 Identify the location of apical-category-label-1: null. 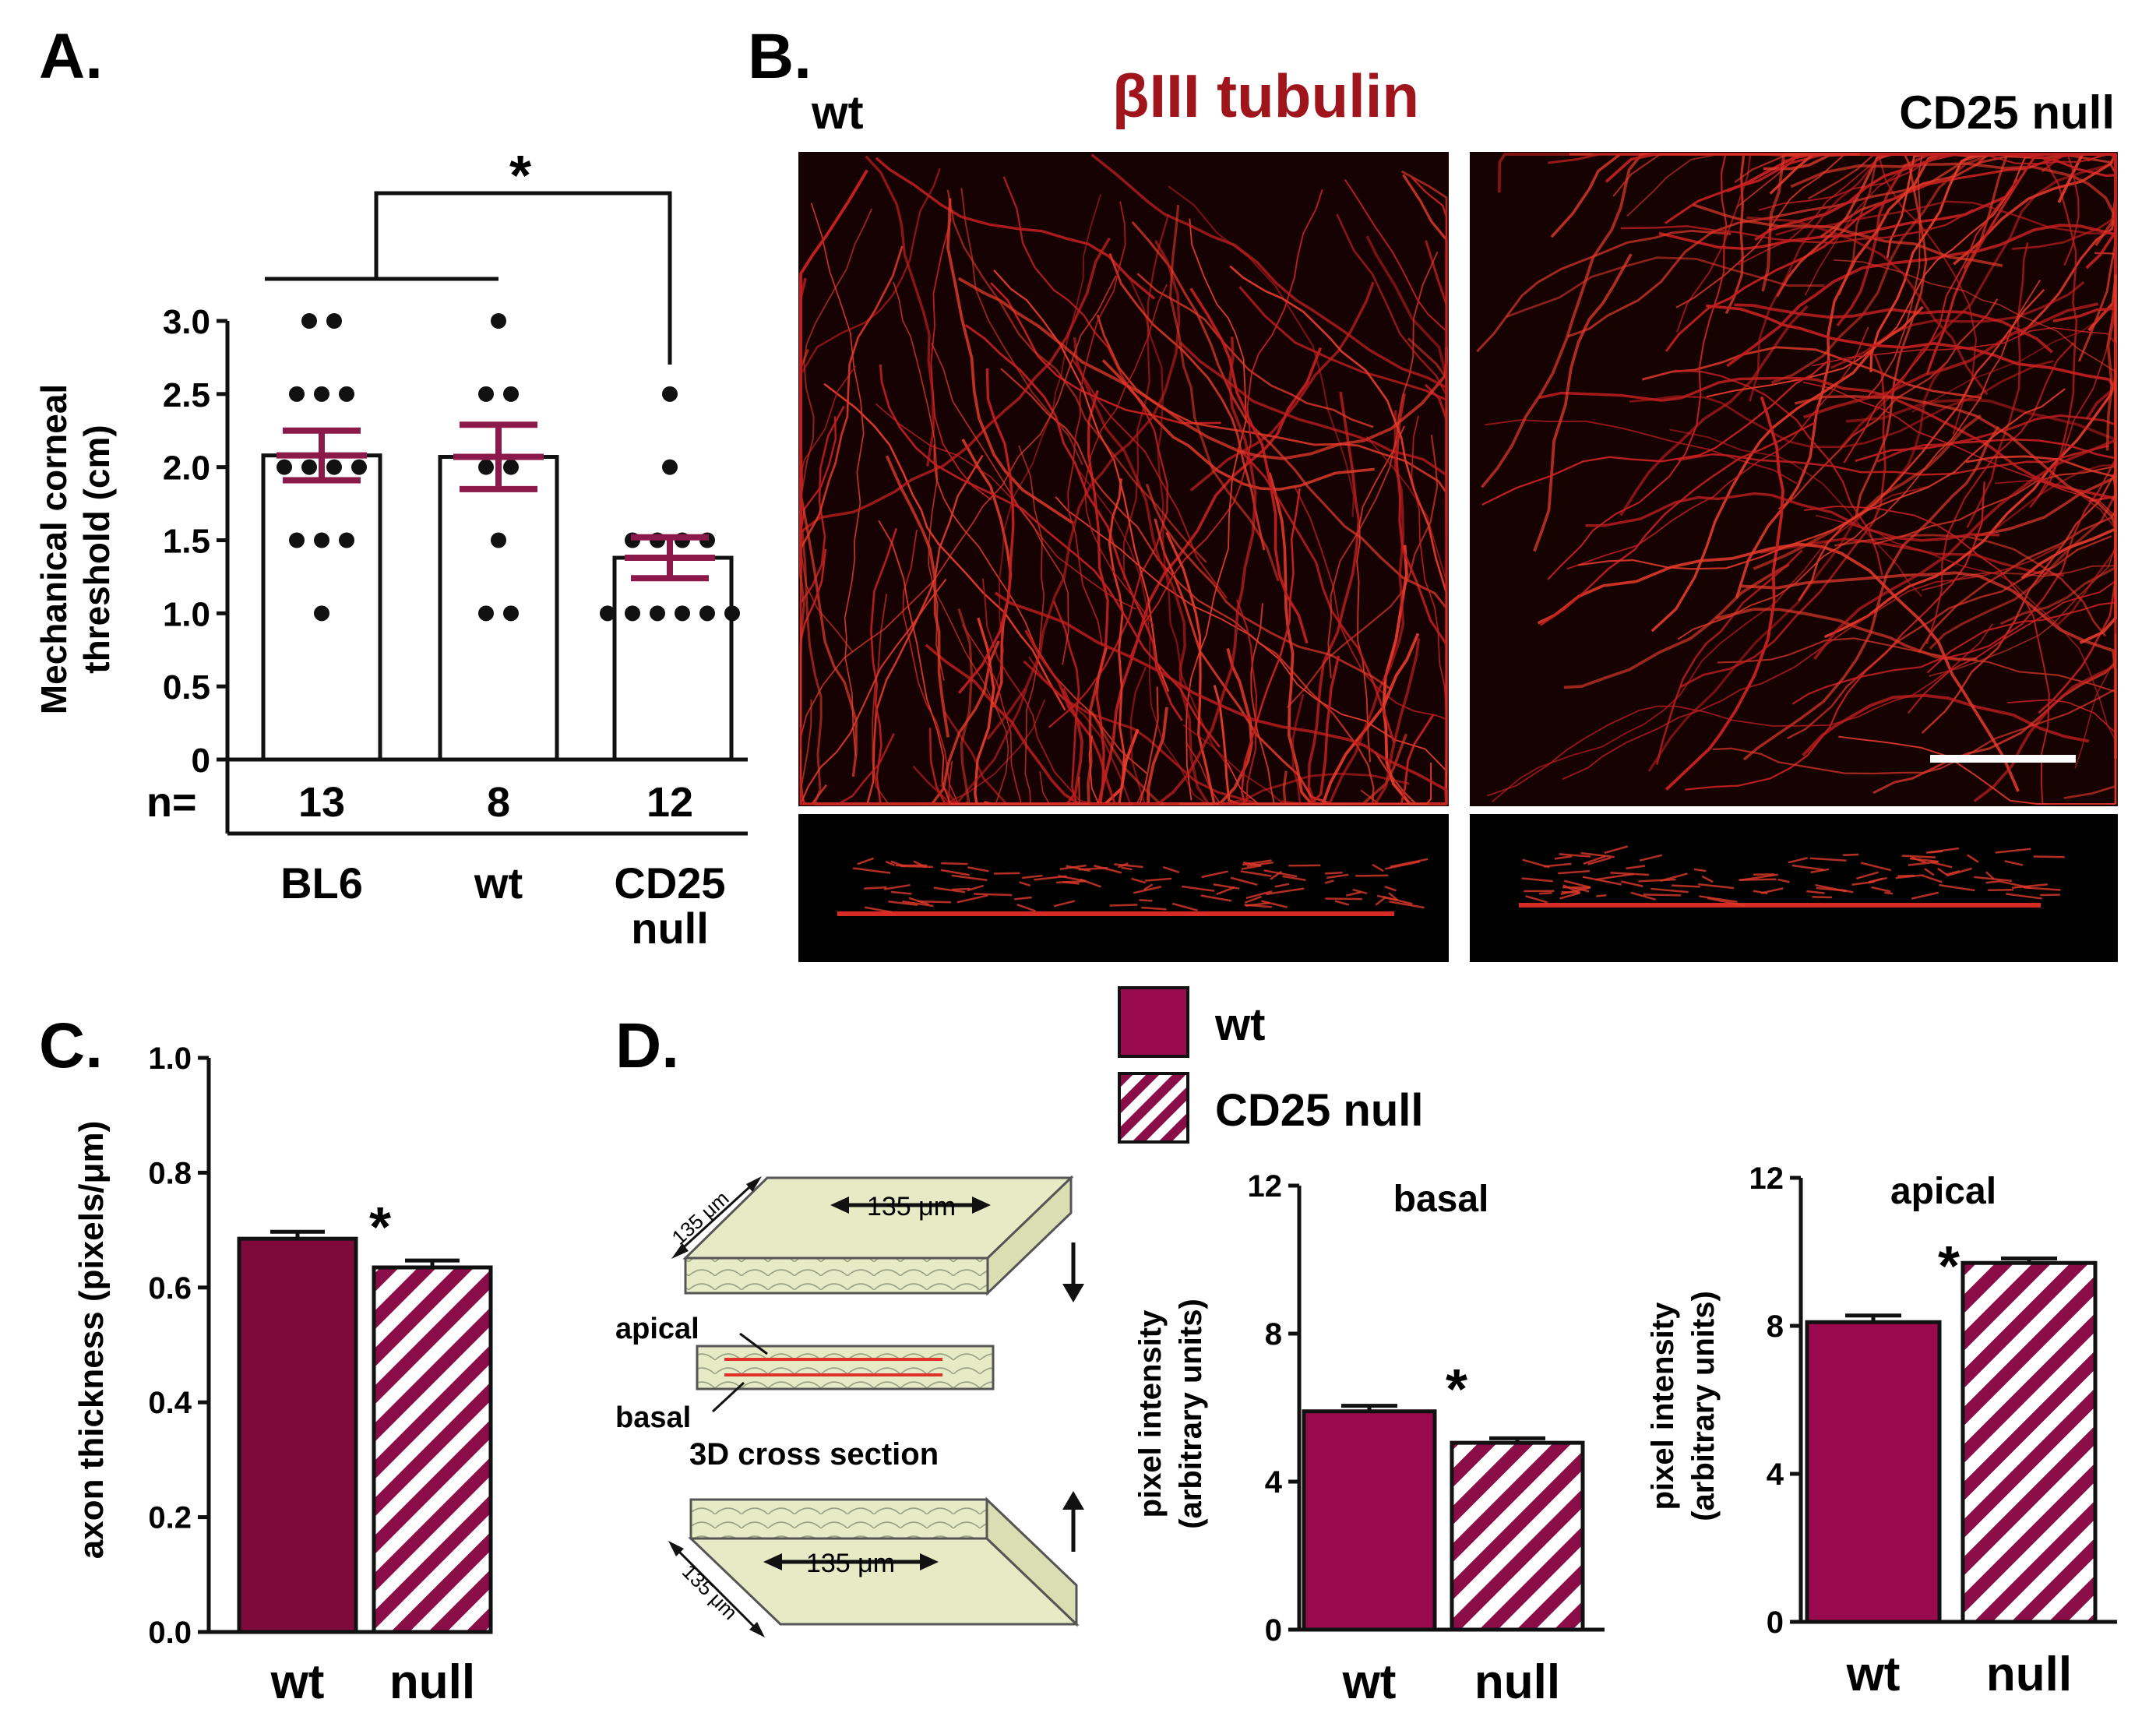
(2029, 1674).